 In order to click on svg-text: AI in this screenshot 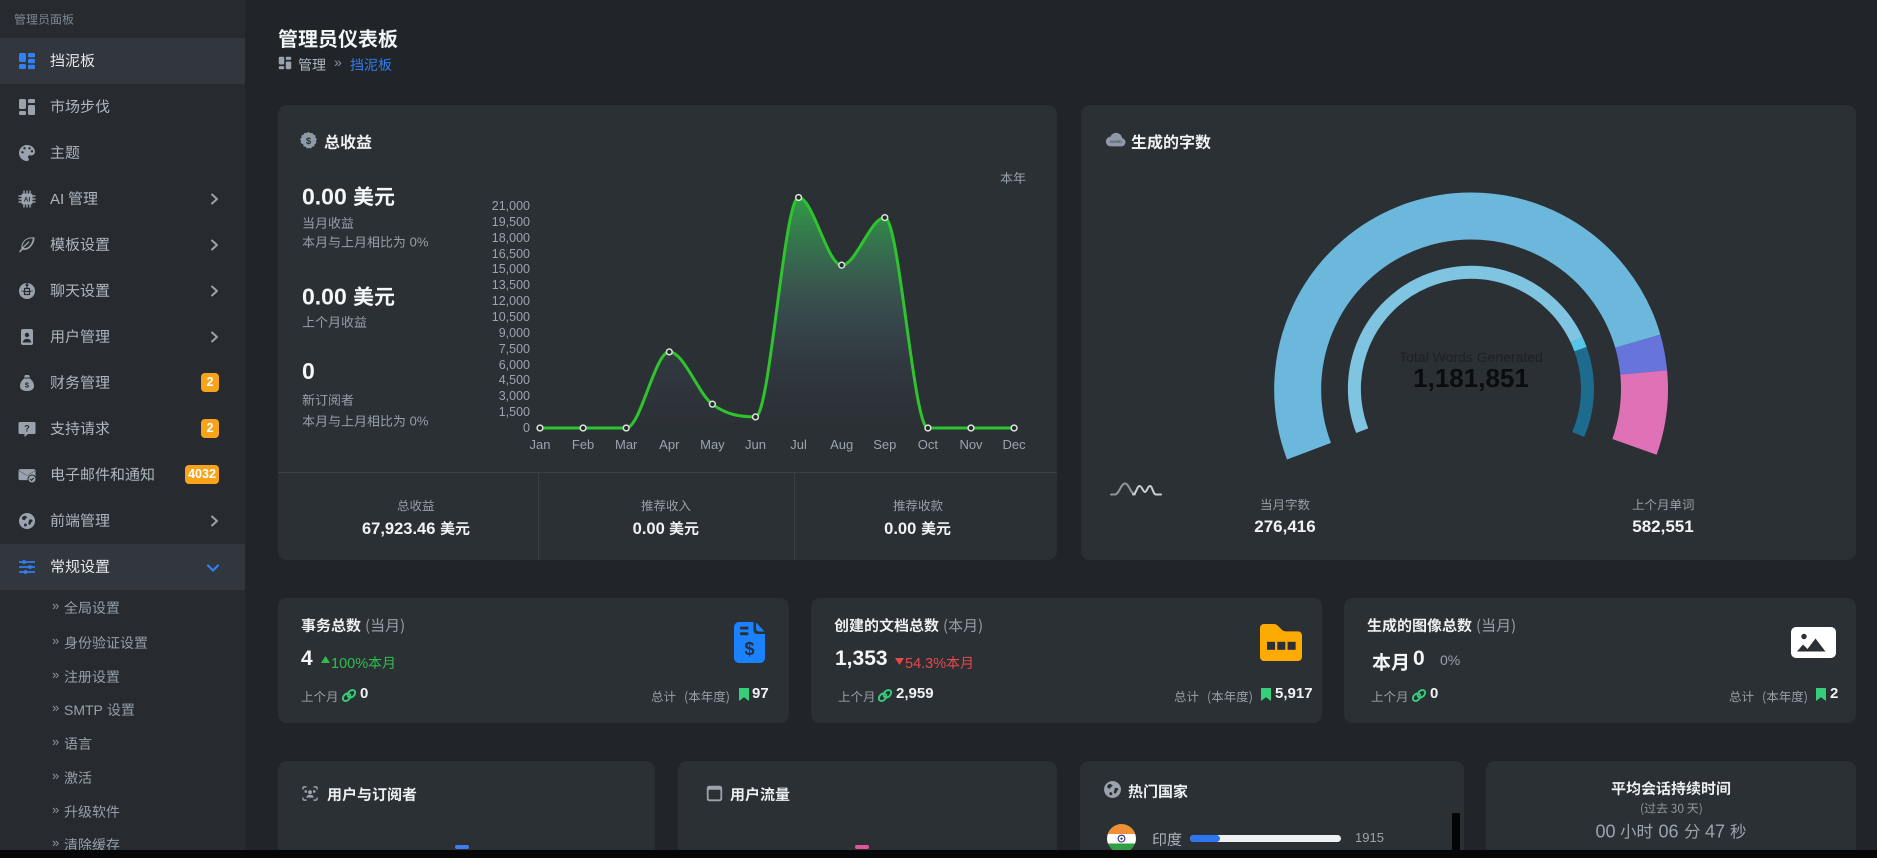, I will do `click(27, 200)`.